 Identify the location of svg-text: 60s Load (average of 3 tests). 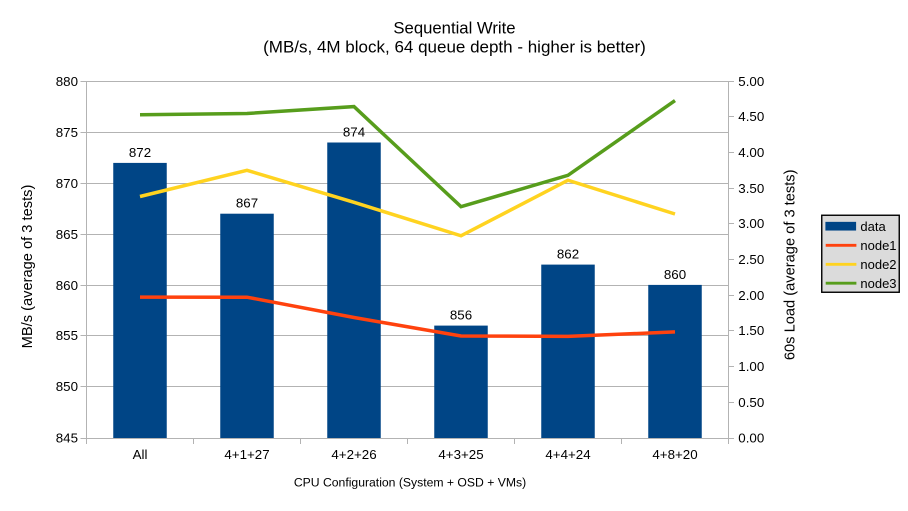
(791, 264).